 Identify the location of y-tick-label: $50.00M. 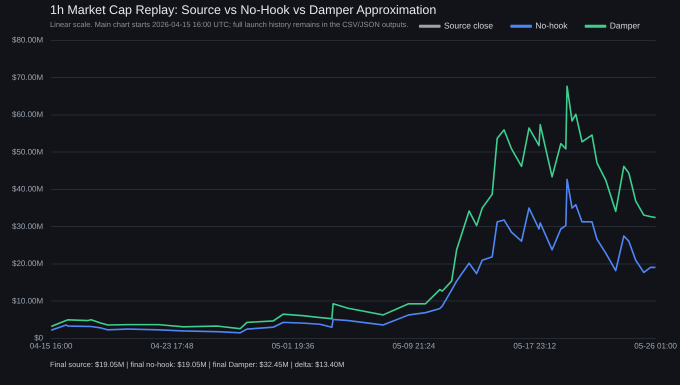
(28, 151).